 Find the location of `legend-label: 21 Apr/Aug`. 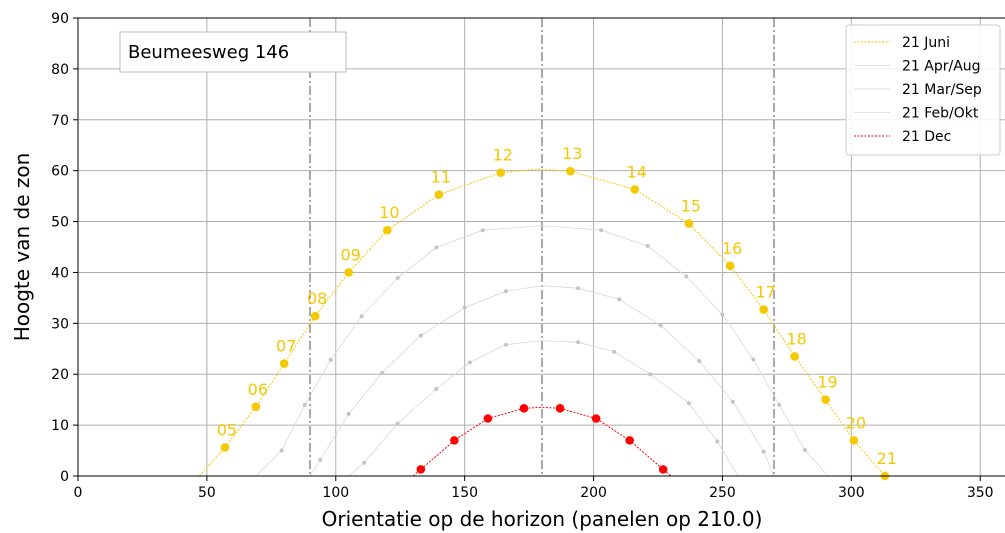

legend-label: 21 Apr/Aug is located at coordinates (941, 67).